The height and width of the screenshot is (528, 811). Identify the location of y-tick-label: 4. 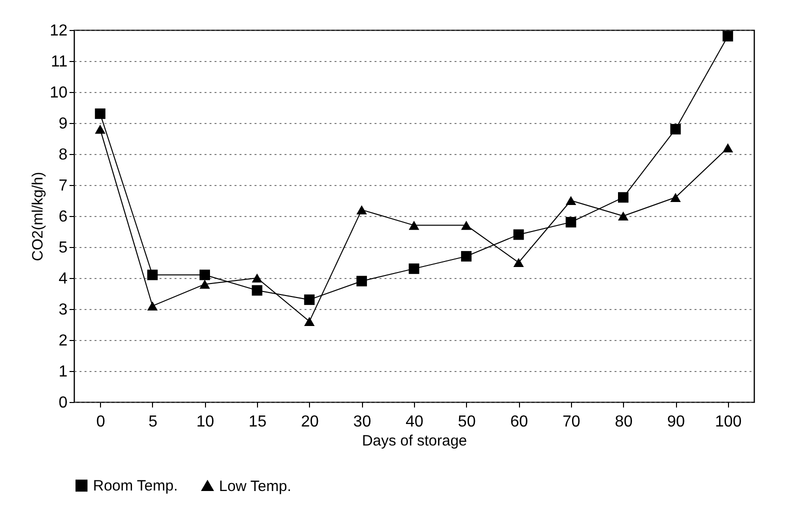
(63, 279).